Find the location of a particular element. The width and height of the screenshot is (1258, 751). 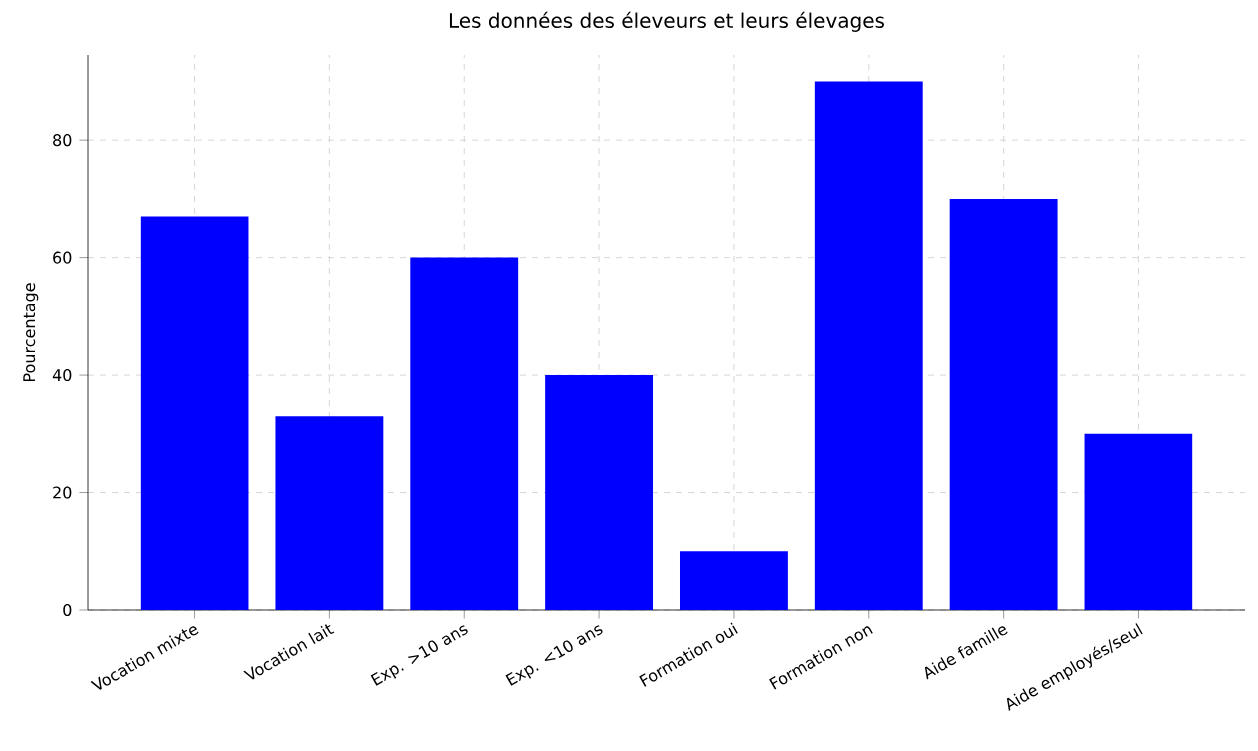

y-axis-title: Pourcentage is located at coordinates (31, 332).